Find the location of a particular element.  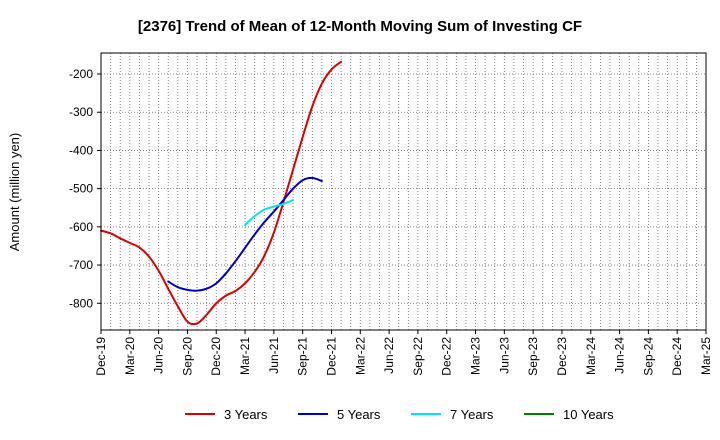

y-axis-label: Amount (million yen) is located at coordinates (14, 192).